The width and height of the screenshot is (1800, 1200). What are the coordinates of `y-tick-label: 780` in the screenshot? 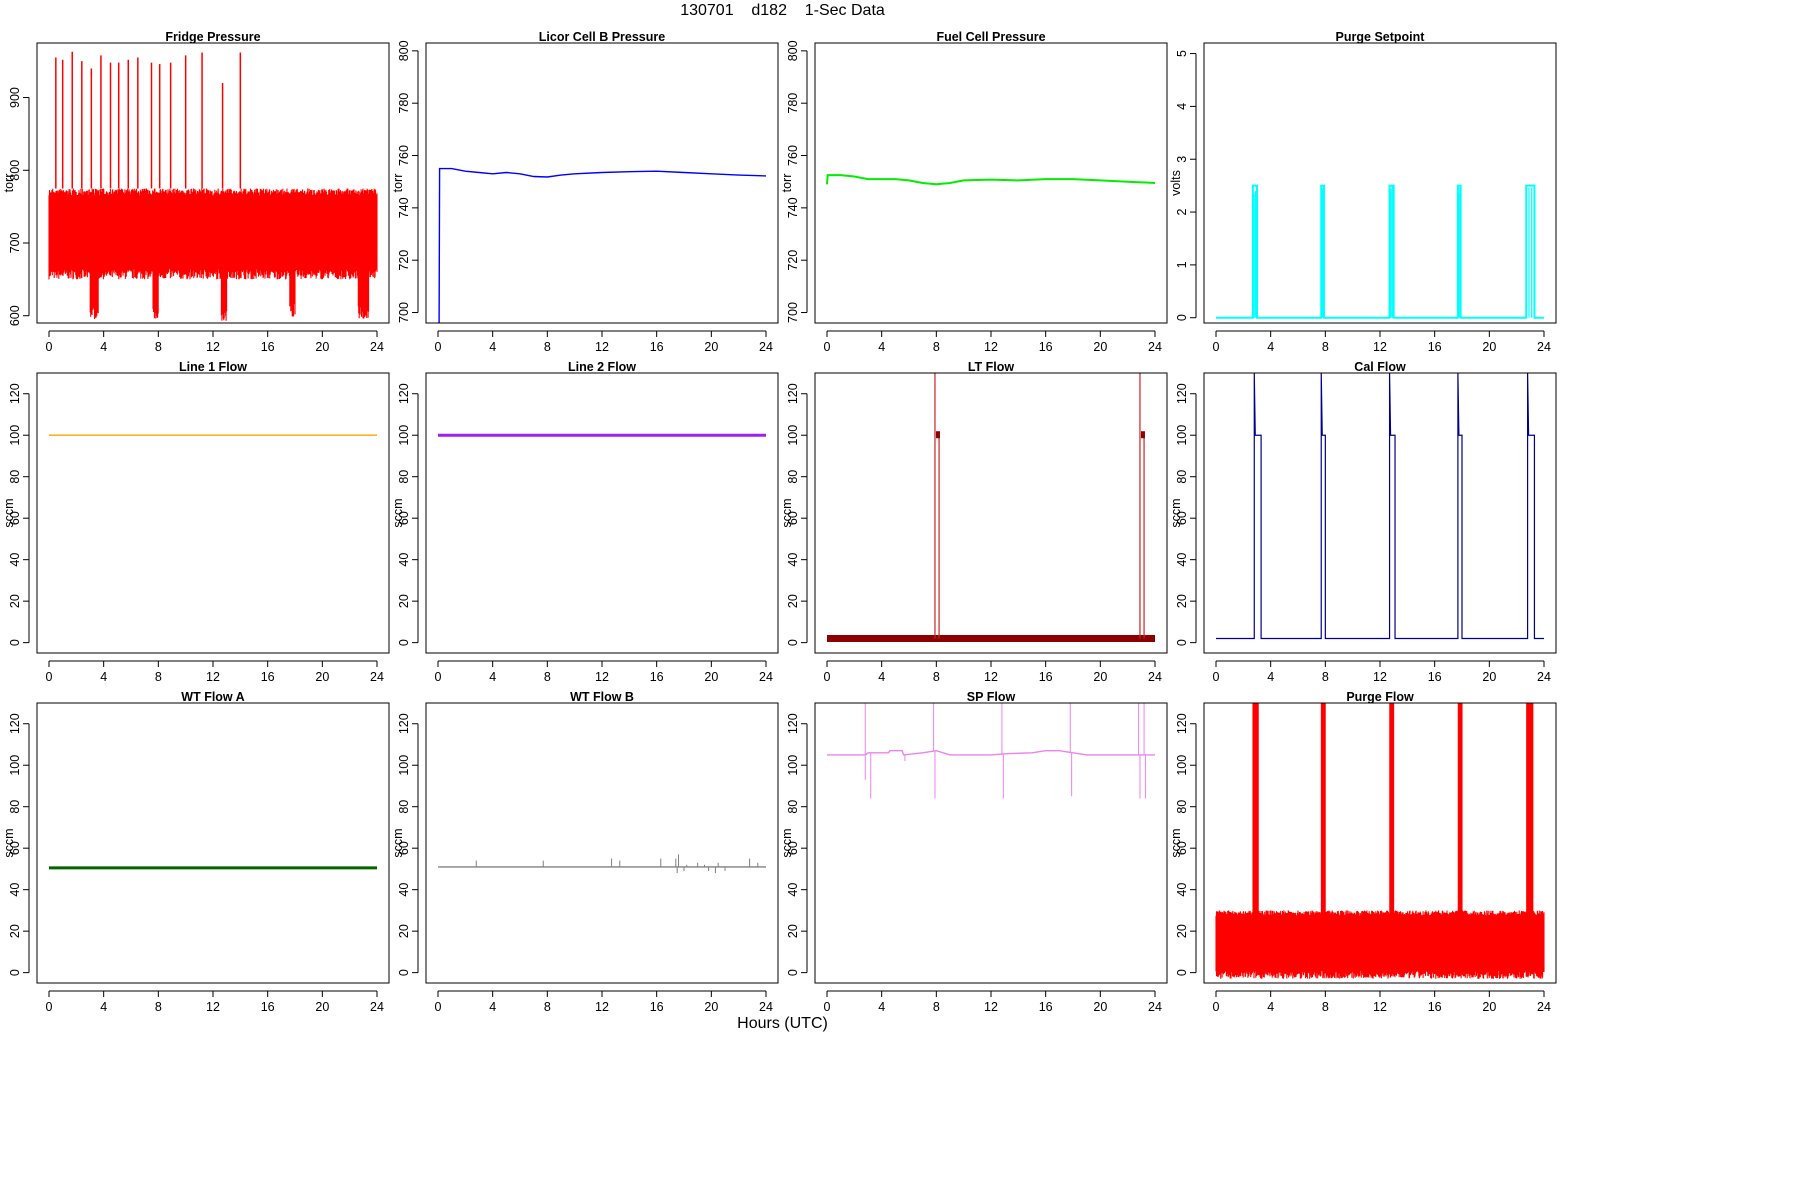 It's located at (793, 103).